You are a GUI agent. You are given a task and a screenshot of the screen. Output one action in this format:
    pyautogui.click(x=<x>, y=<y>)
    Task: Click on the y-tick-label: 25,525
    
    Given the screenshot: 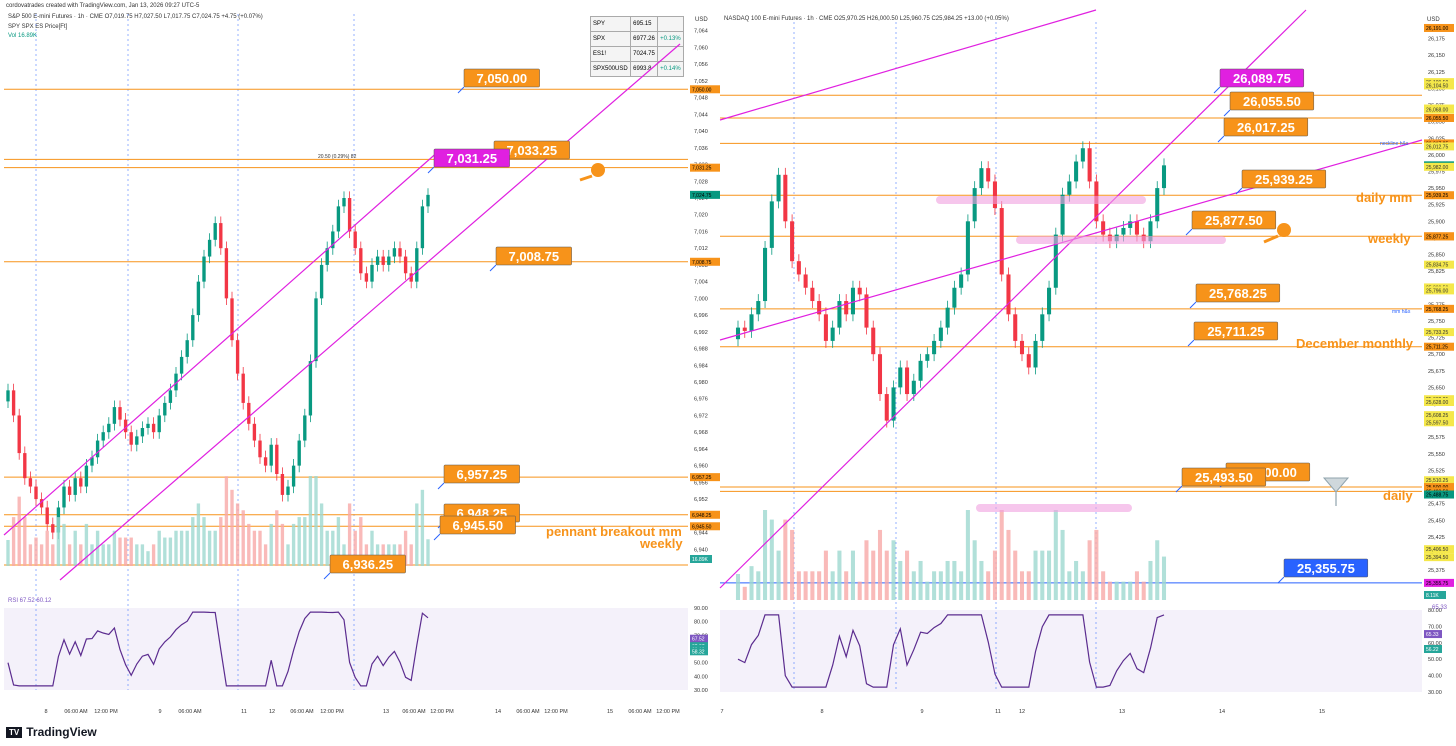 What is the action you would take?
    pyautogui.click(x=1436, y=471)
    